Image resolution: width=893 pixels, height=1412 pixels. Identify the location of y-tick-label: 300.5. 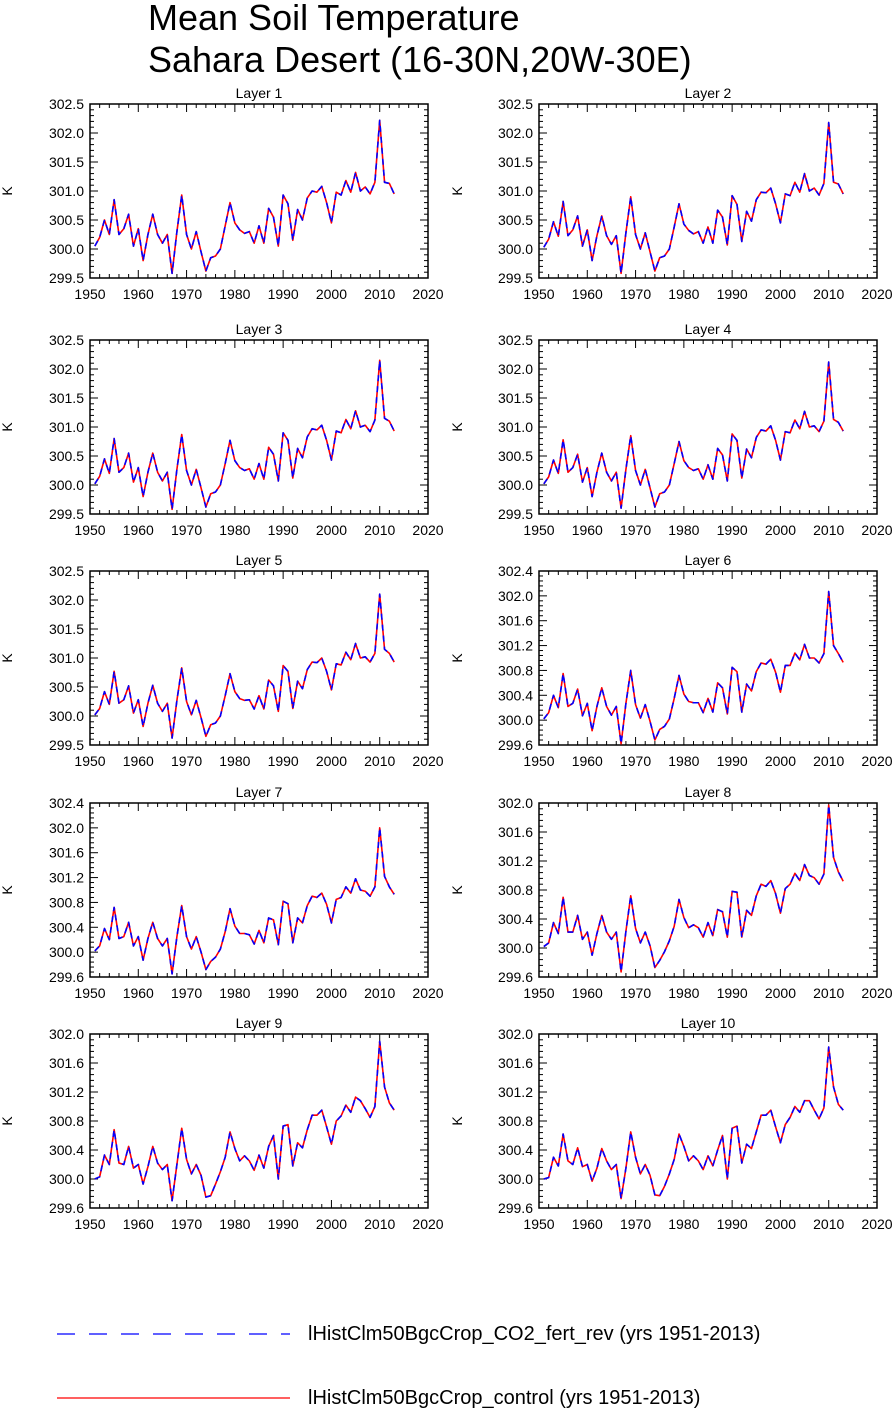
(66, 456).